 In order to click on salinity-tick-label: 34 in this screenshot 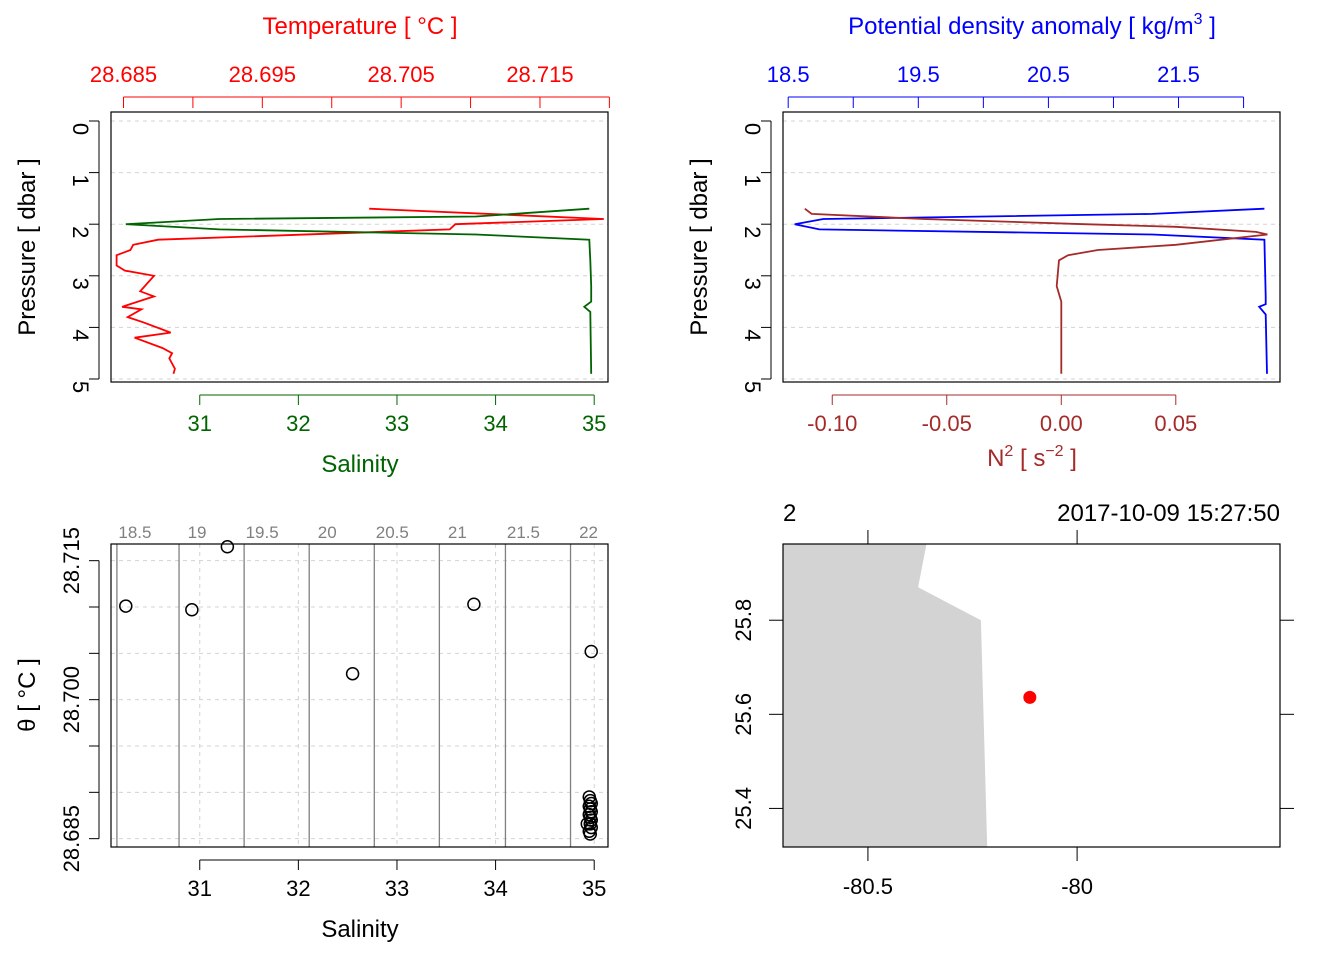, I will do `click(495, 888)`.